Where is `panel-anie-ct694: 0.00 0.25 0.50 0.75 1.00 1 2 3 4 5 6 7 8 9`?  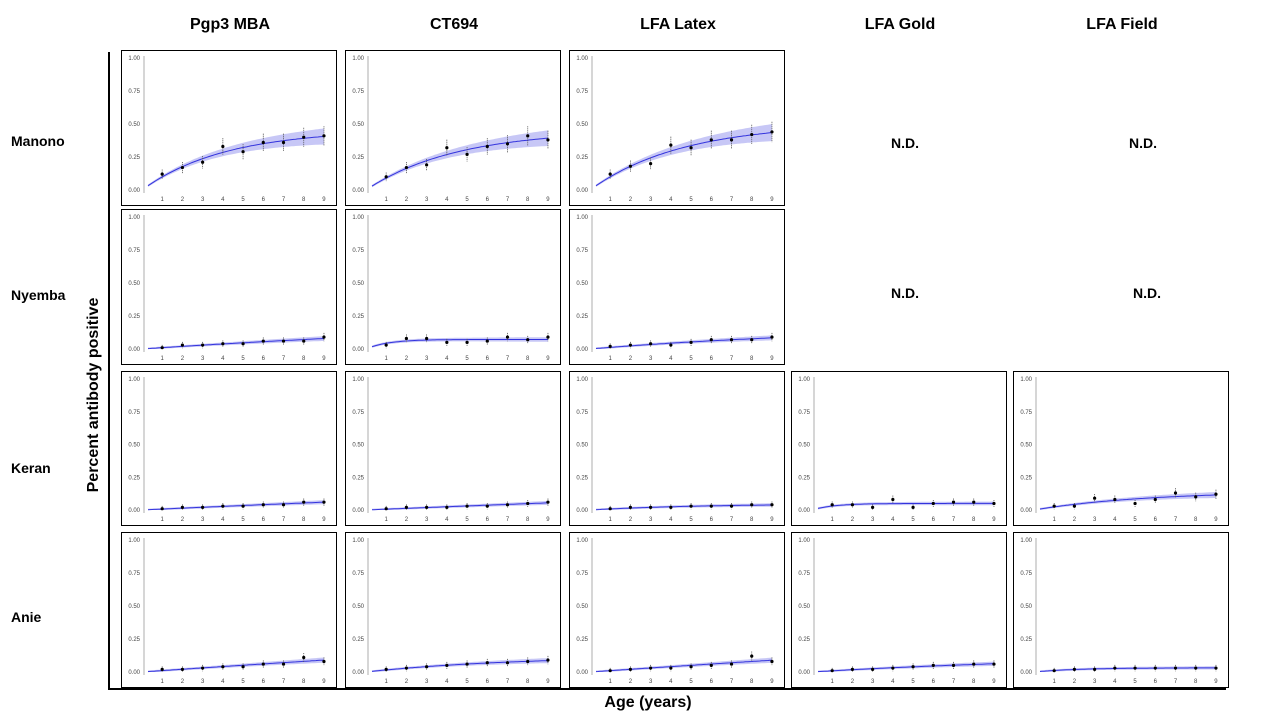 panel-anie-ct694: 0.00 0.25 0.50 0.75 1.00 1 2 3 4 5 6 7 8 9 is located at coordinates (453, 610).